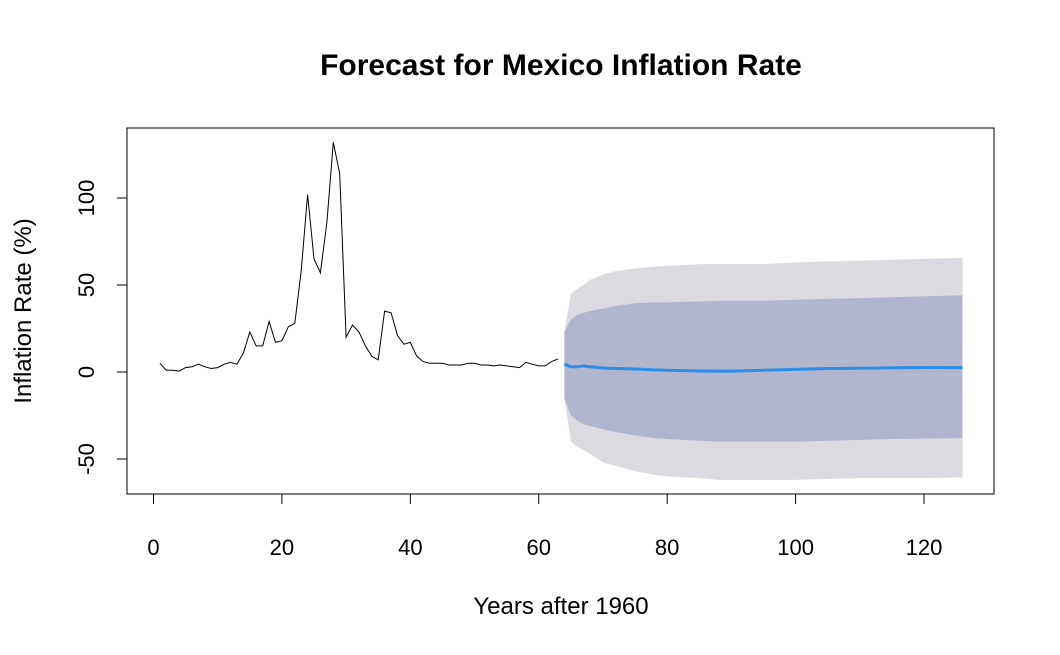 This screenshot has height=655, width=1060. Describe the element at coordinates (667, 547) in the screenshot. I see `x-tick-label: 80` at that location.